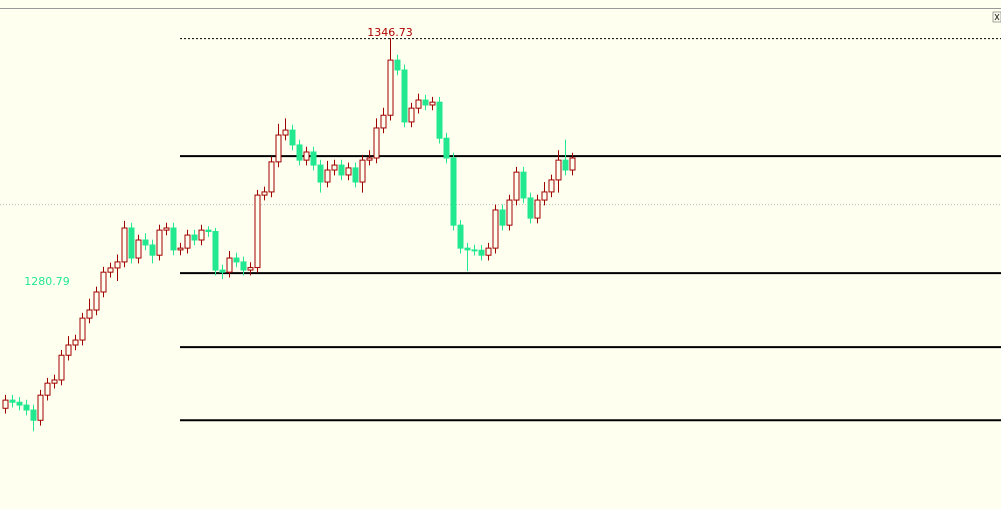 Image resolution: width=1001 pixels, height=509 pixels. Describe the element at coordinates (996, 17) in the screenshot. I see `close-icon` at that location.